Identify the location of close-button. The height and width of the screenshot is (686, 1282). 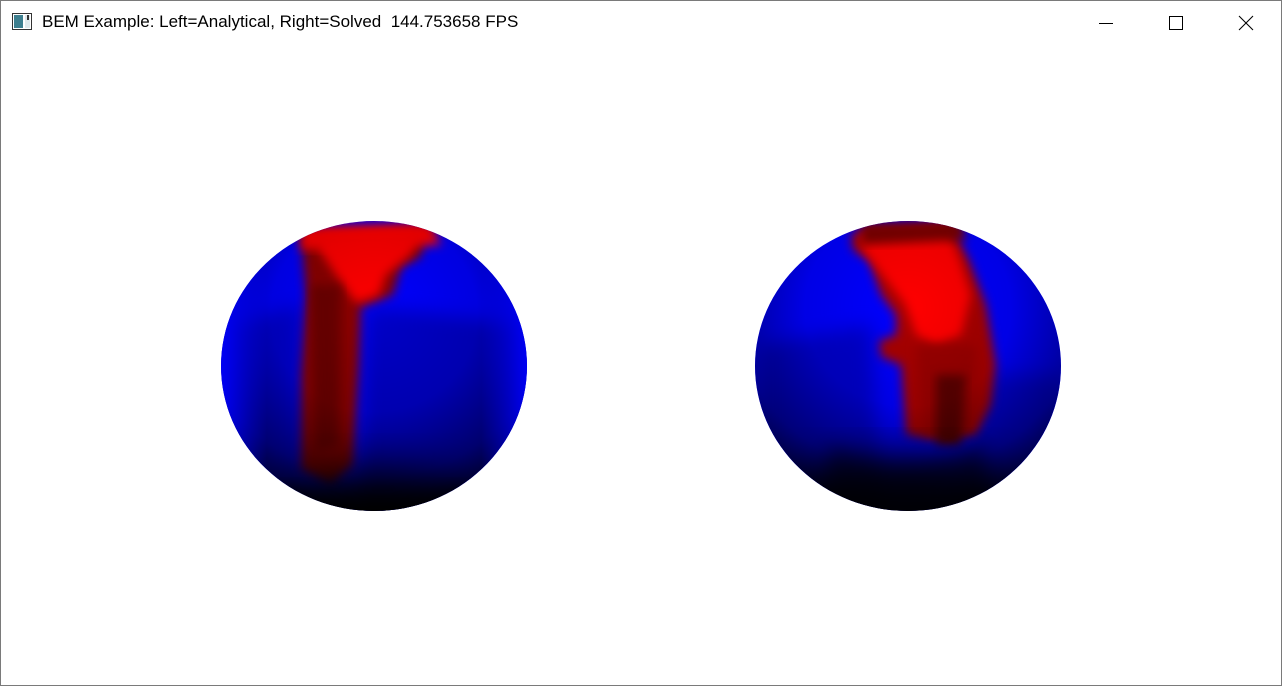
(1246, 23).